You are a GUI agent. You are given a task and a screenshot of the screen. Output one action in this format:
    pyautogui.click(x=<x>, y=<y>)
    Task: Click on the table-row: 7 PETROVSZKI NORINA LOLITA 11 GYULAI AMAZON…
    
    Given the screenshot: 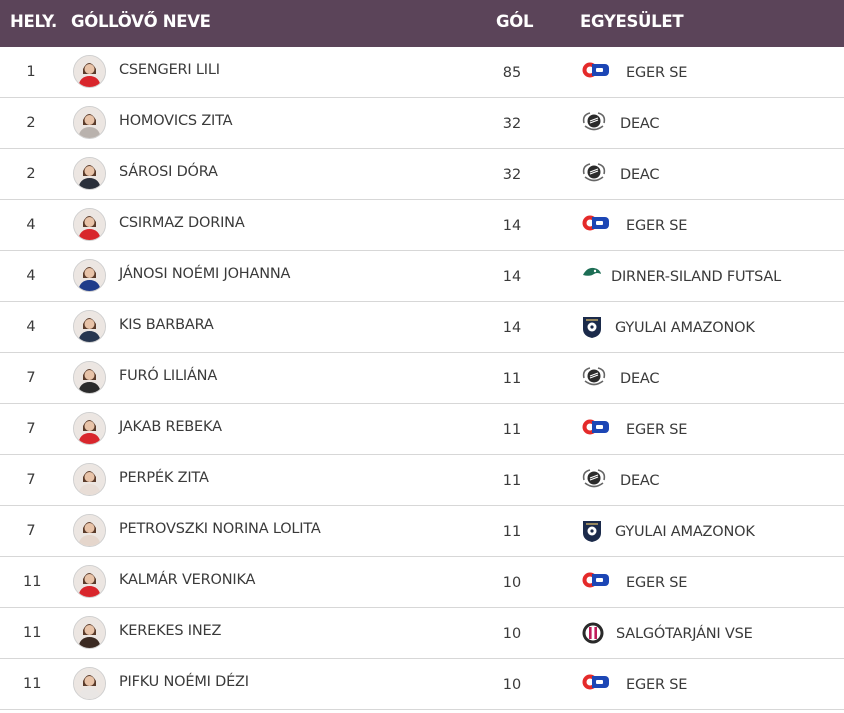 What is the action you would take?
    pyautogui.click(x=422, y=531)
    